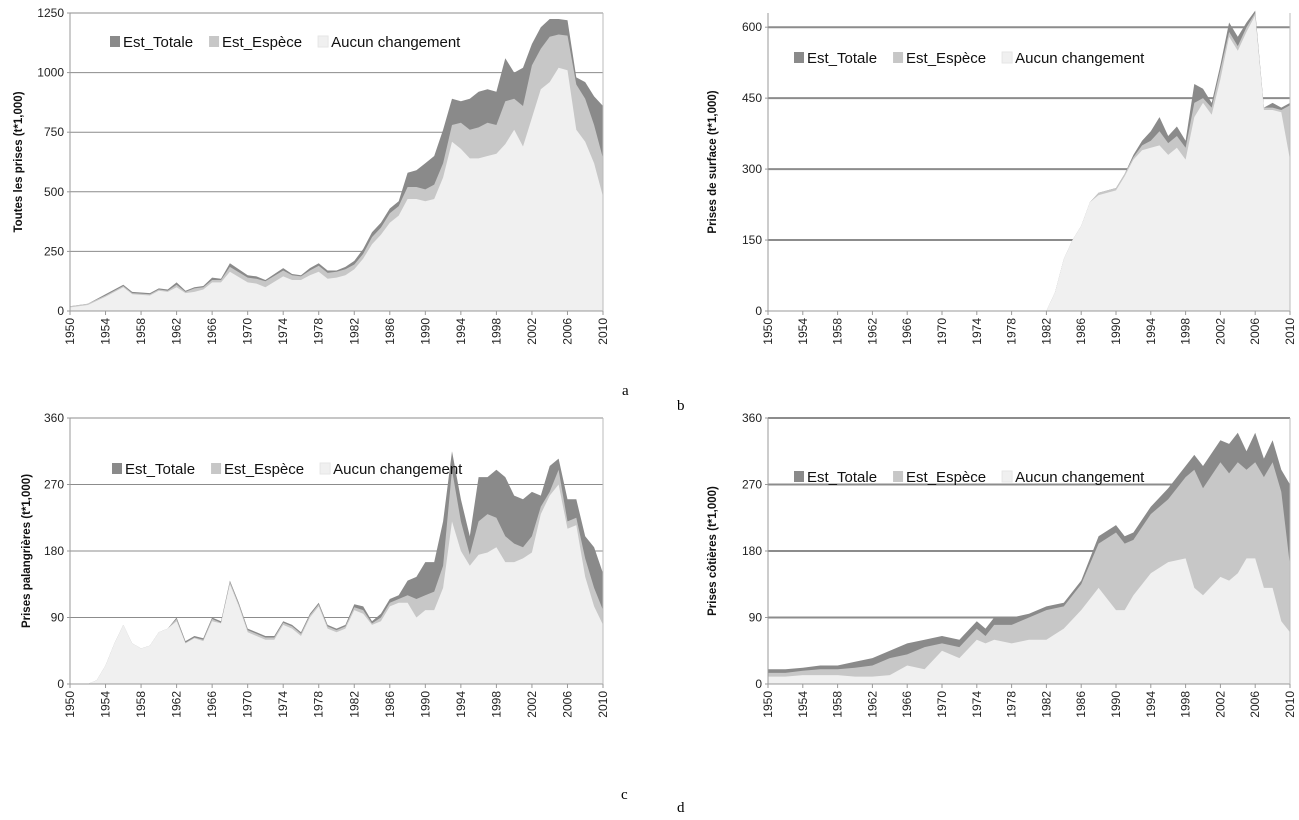 The height and width of the screenshot is (820, 1299). I want to click on x-tick-label-c-8: 1982, so click(354, 704).